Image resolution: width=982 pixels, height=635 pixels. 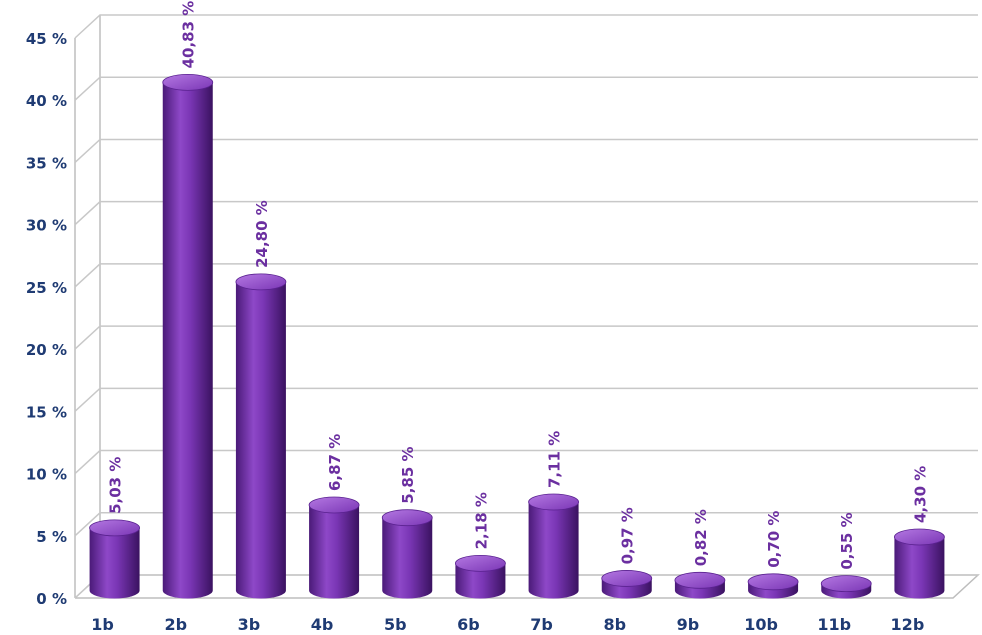 What do you see at coordinates (102, 624) in the screenshot?
I see `x-tick-label: 1b` at bounding box center [102, 624].